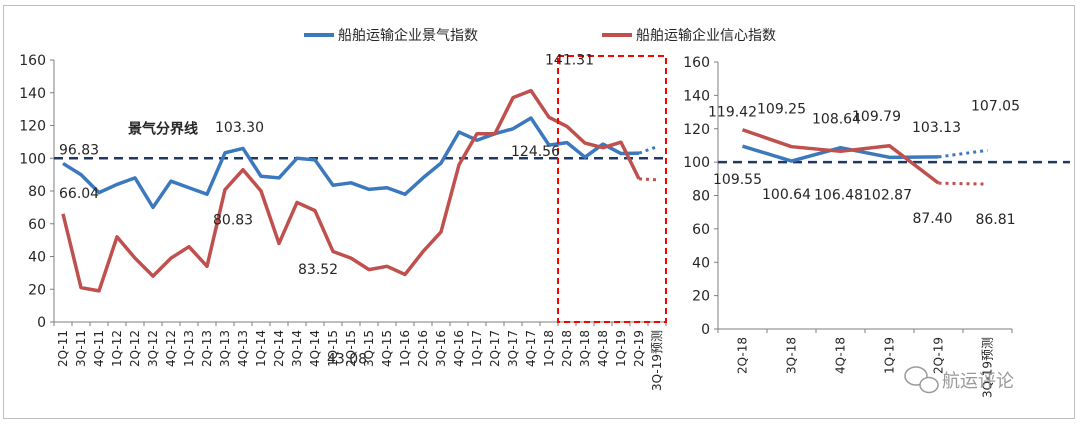  I want to click on legend-label: 船舶运输企业信心指数, so click(706, 35).